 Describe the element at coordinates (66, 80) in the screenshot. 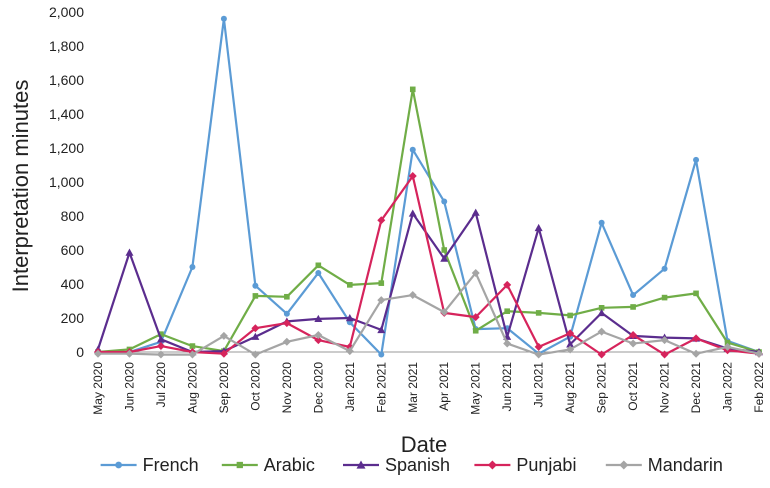

I see `y-tick-label: 1,600` at that location.